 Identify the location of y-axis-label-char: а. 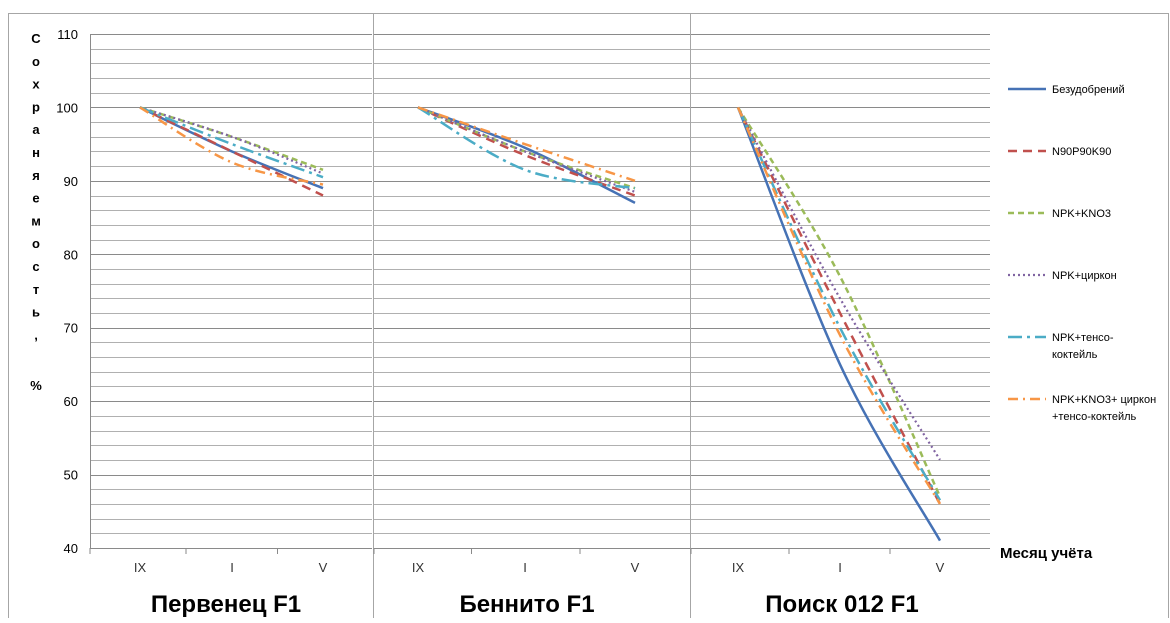
(36, 129).